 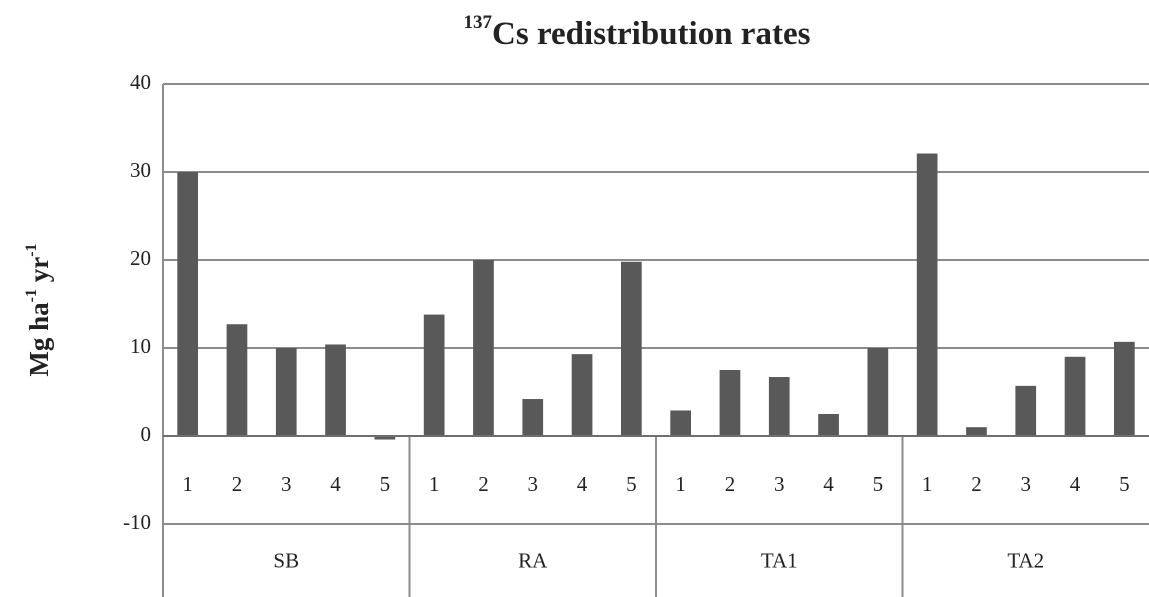 What do you see at coordinates (140, 346) in the screenshot?
I see `y-tick-label: 10` at bounding box center [140, 346].